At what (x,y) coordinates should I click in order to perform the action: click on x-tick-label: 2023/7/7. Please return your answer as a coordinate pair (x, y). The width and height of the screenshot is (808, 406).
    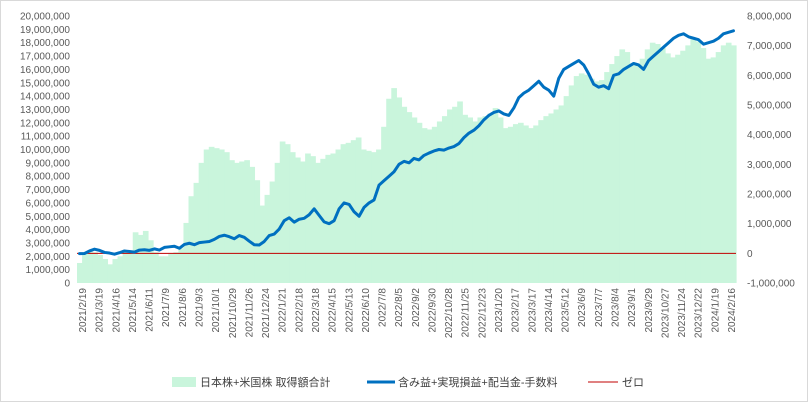
    Looking at the image, I should click on (599, 307).